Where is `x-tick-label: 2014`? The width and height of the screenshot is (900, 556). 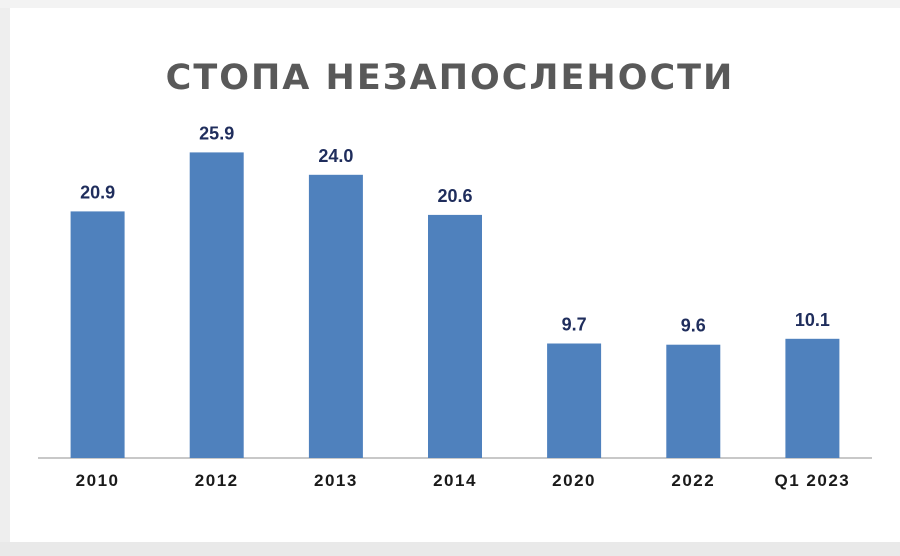
x-tick-label: 2014 is located at coordinates (455, 480).